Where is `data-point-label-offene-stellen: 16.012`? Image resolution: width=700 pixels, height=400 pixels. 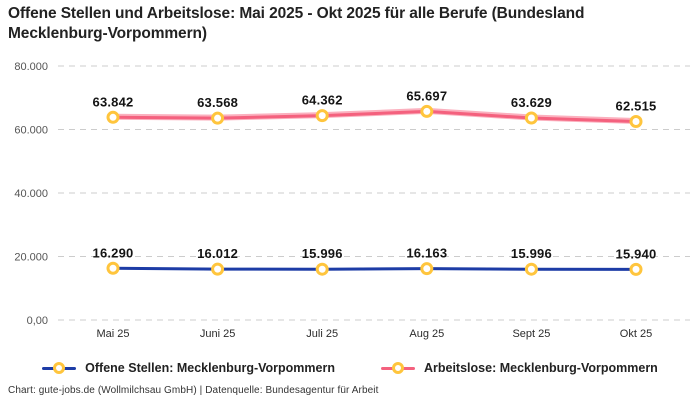 data-point-label-offene-stellen: 16.012 is located at coordinates (217, 253).